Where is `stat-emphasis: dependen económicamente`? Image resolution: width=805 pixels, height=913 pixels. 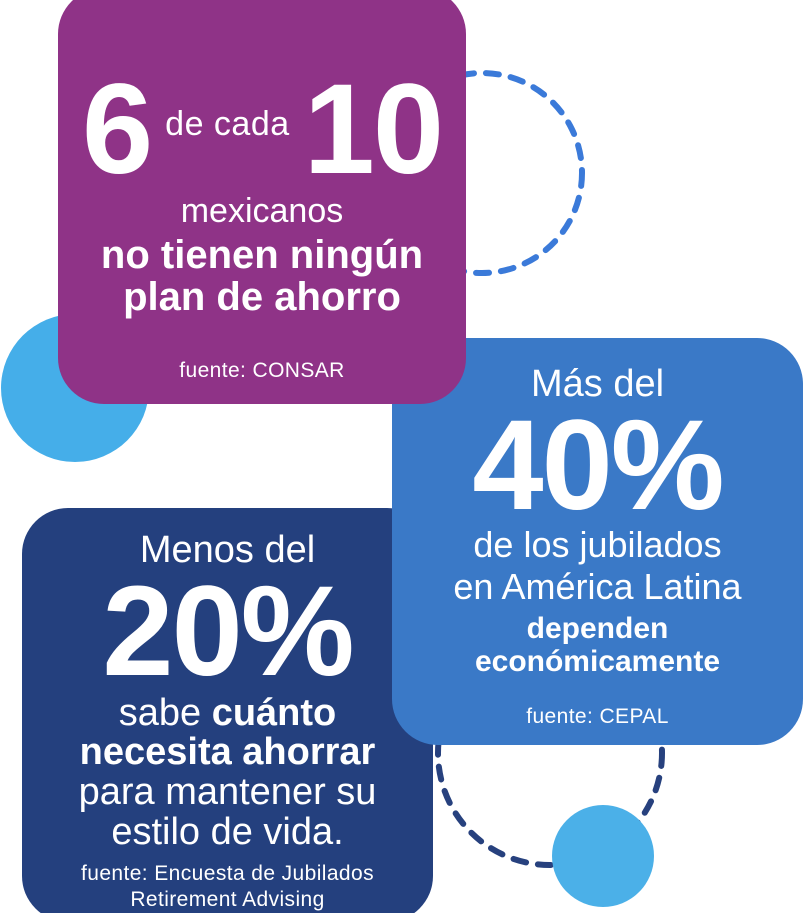 stat-emphasis: dependen económicamente is located at coordinates (597, 645).